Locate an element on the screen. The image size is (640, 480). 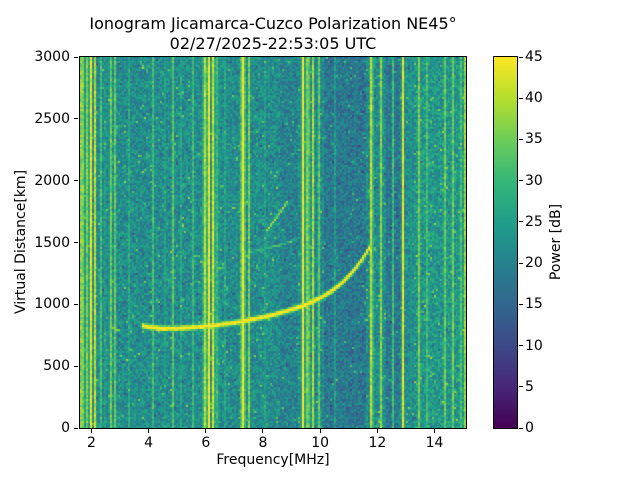
x-tick-label: 4 is located at coordinates (149, 443).